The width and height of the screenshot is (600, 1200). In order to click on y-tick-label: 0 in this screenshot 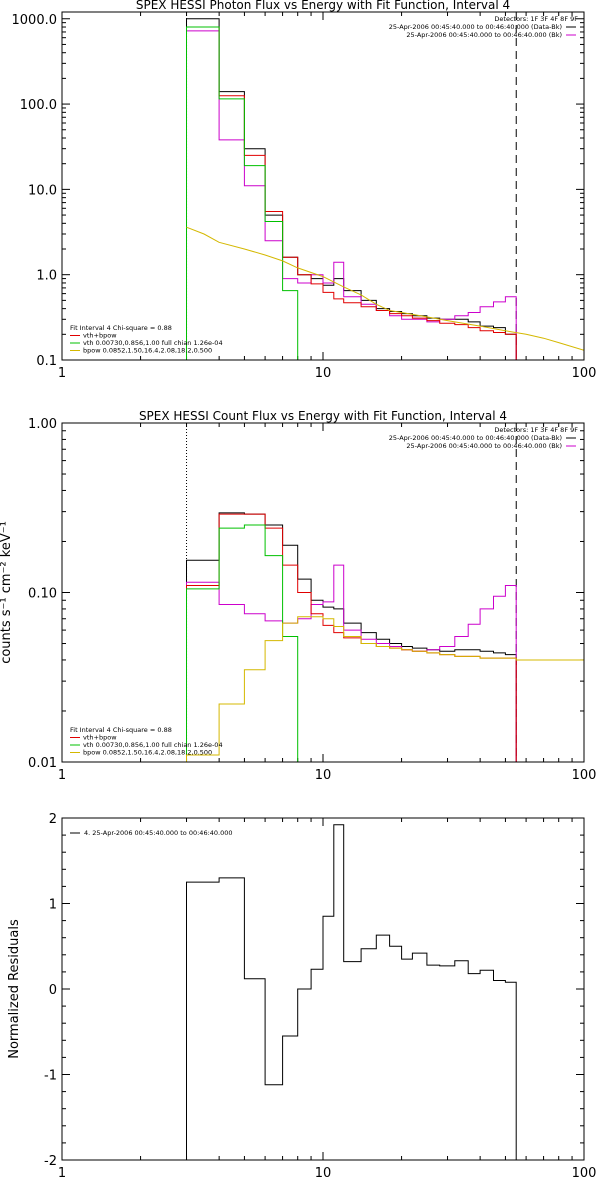, I will do `click(53, 990)`.